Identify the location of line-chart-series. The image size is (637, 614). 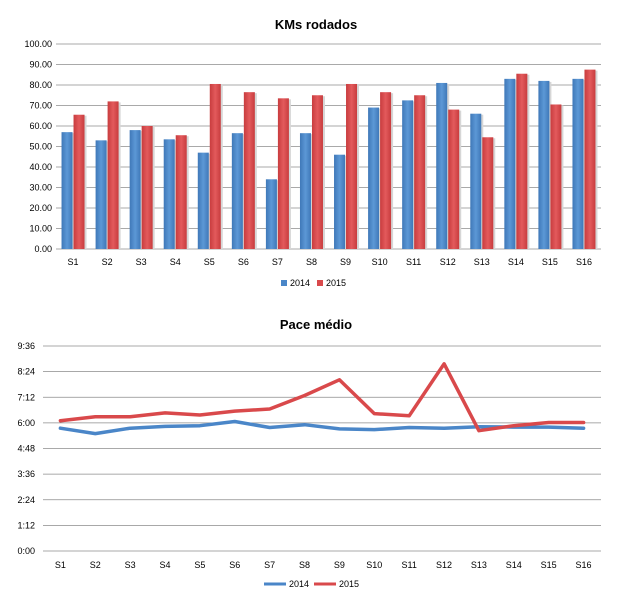
(322, 399).